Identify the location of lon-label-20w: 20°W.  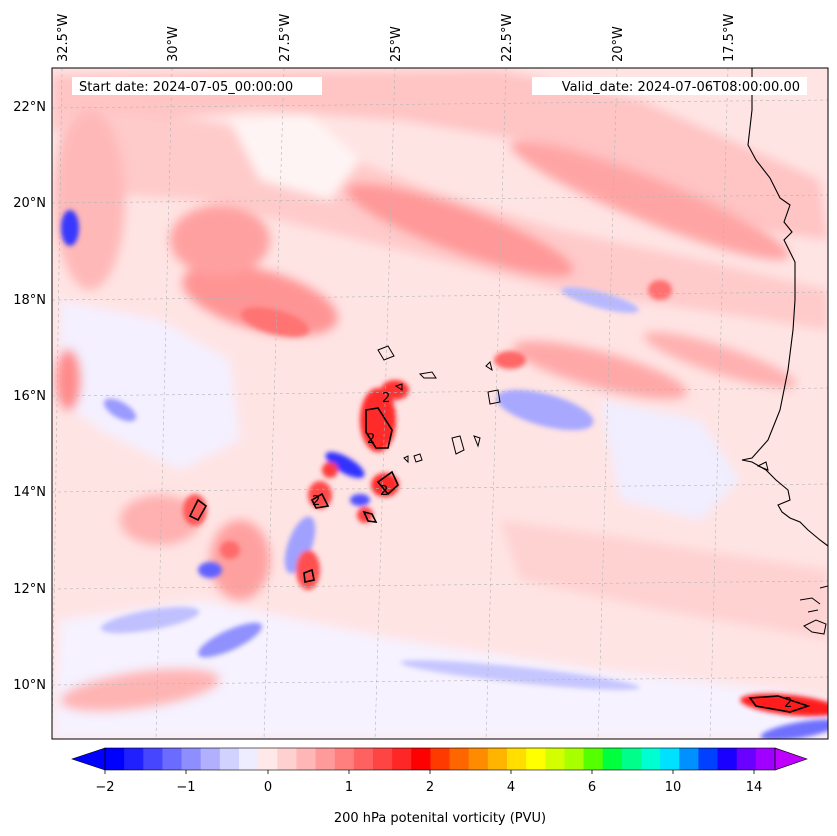
(618, 44).